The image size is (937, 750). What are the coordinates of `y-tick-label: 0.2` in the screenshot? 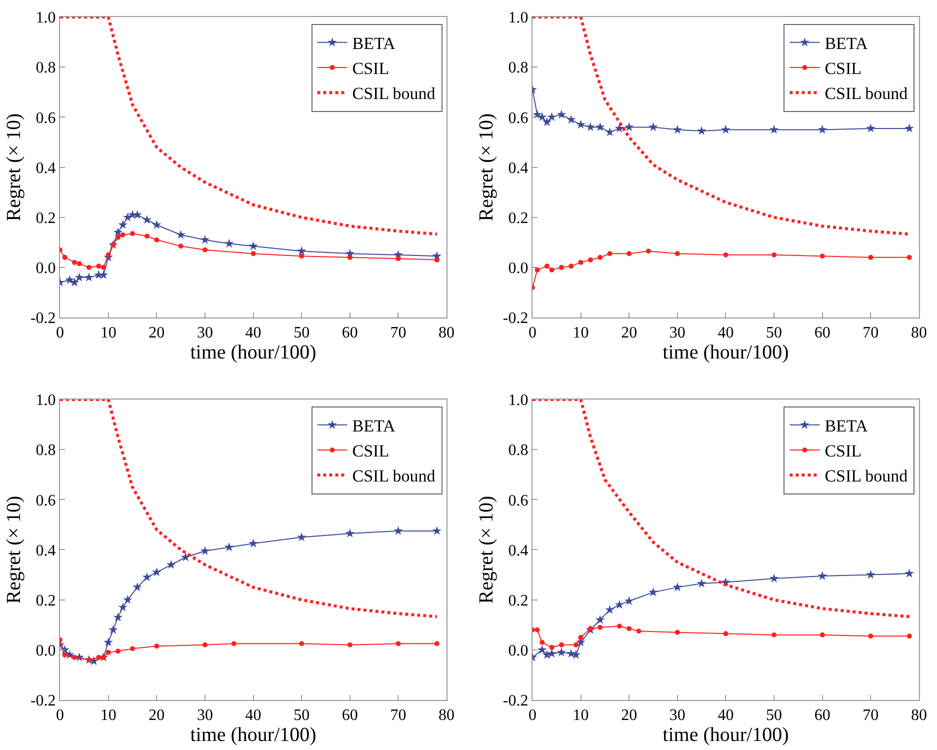 It's located at (518, 218).